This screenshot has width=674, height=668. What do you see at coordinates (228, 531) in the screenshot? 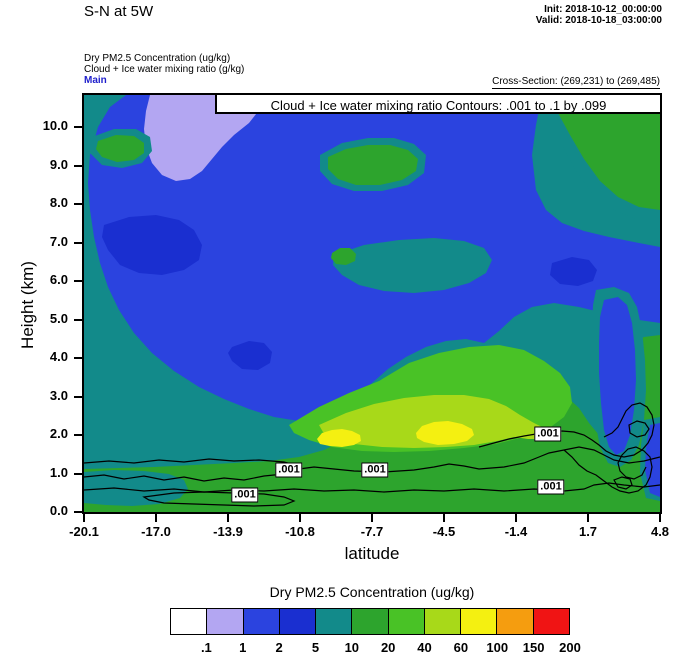
I see `x-tick-label: -13.9` at bounding box center [228, 531].